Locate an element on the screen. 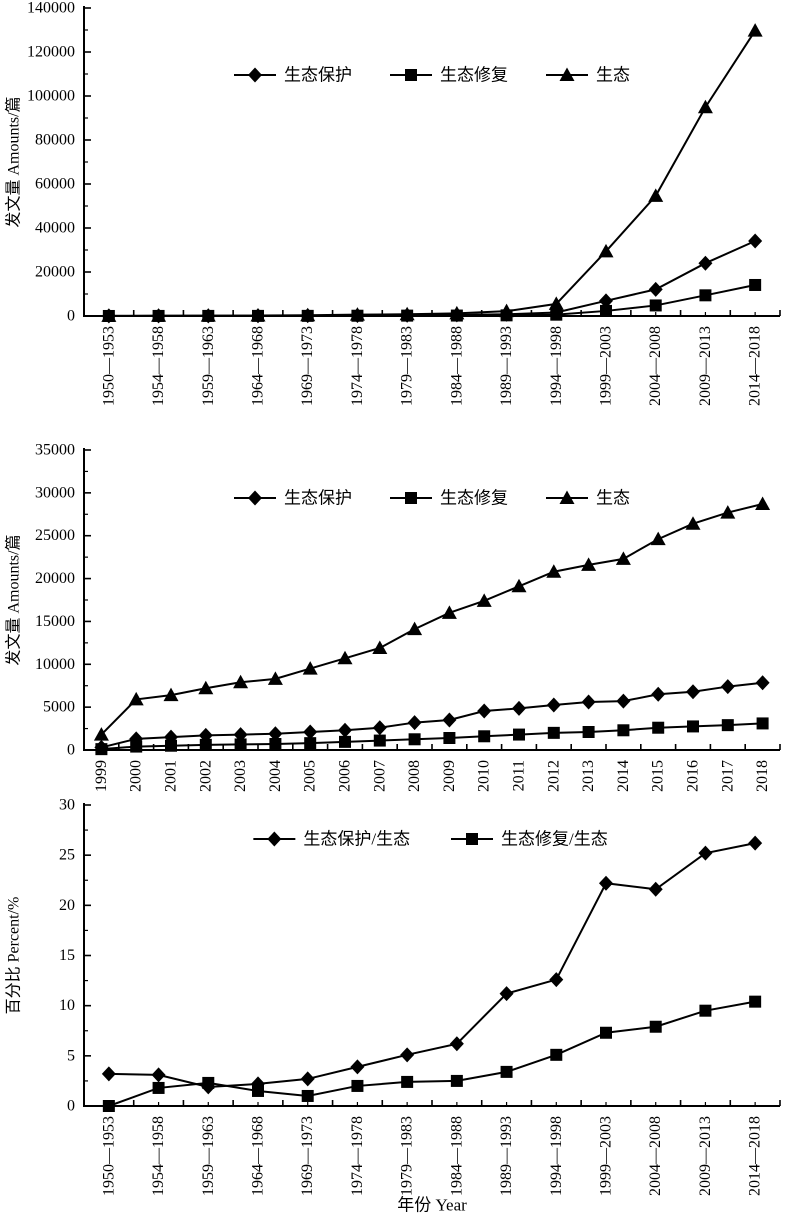 The width and height of the screenshot is (800, 1218). x-tick-label: 1979—1983 is located at coordinates (407, 366).